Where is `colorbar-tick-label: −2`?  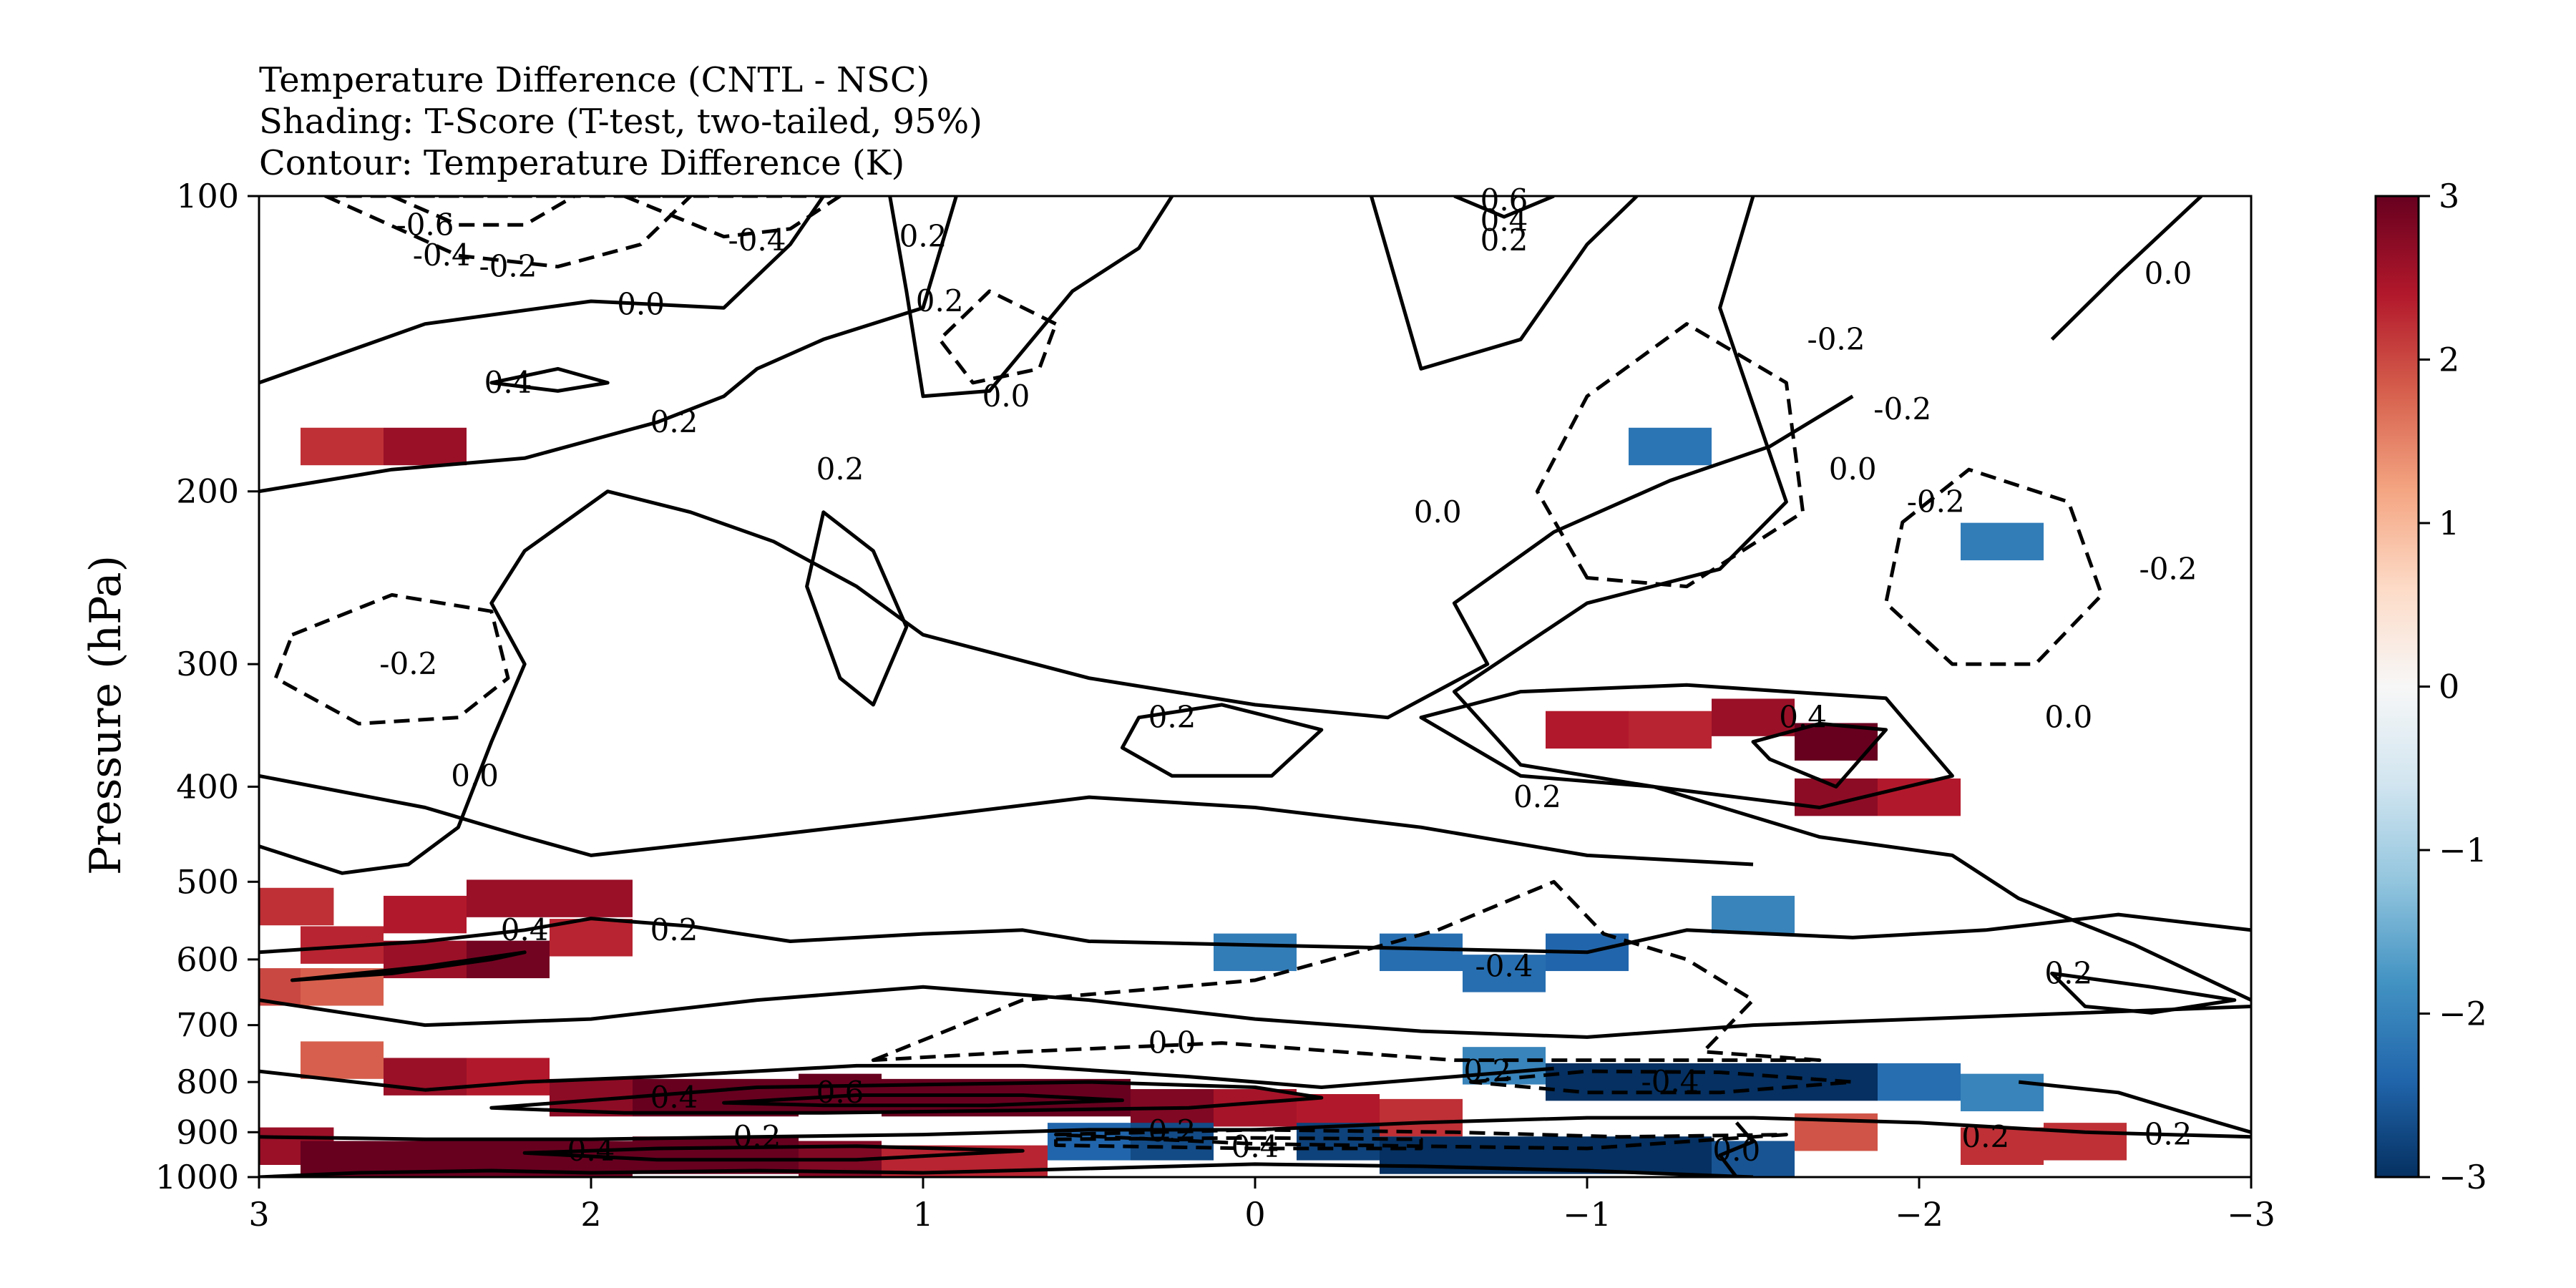
colorbar-tick-label: −2 is located at coordinates (2463, 1014).